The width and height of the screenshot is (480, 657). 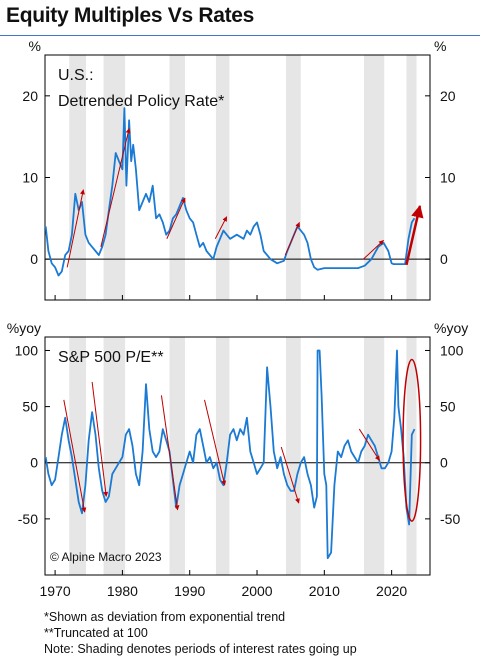 What do you see at coordinates (444, 259) in the screenshot?
I see `rate-ytick-label-right-0: 0` at bounding box center [444, 259].